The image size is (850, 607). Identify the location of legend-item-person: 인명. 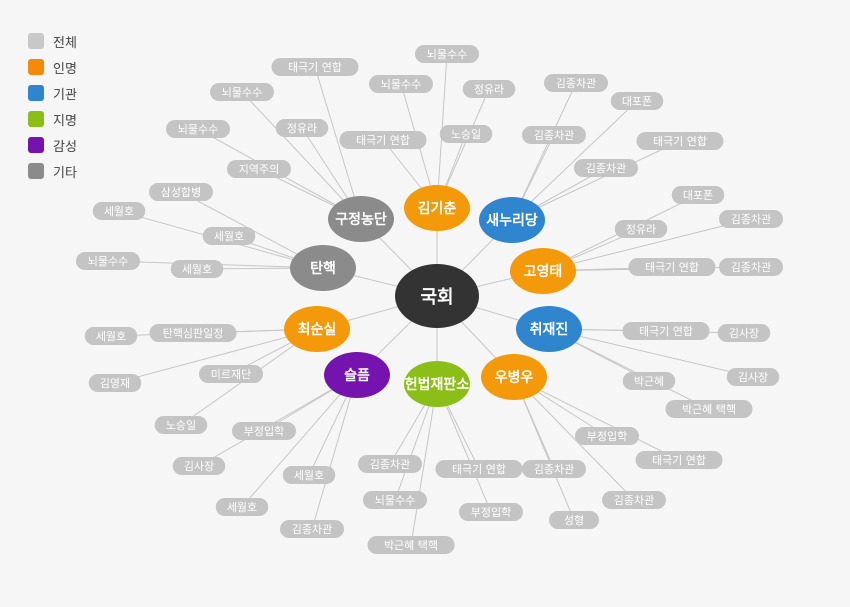
(52, 67).